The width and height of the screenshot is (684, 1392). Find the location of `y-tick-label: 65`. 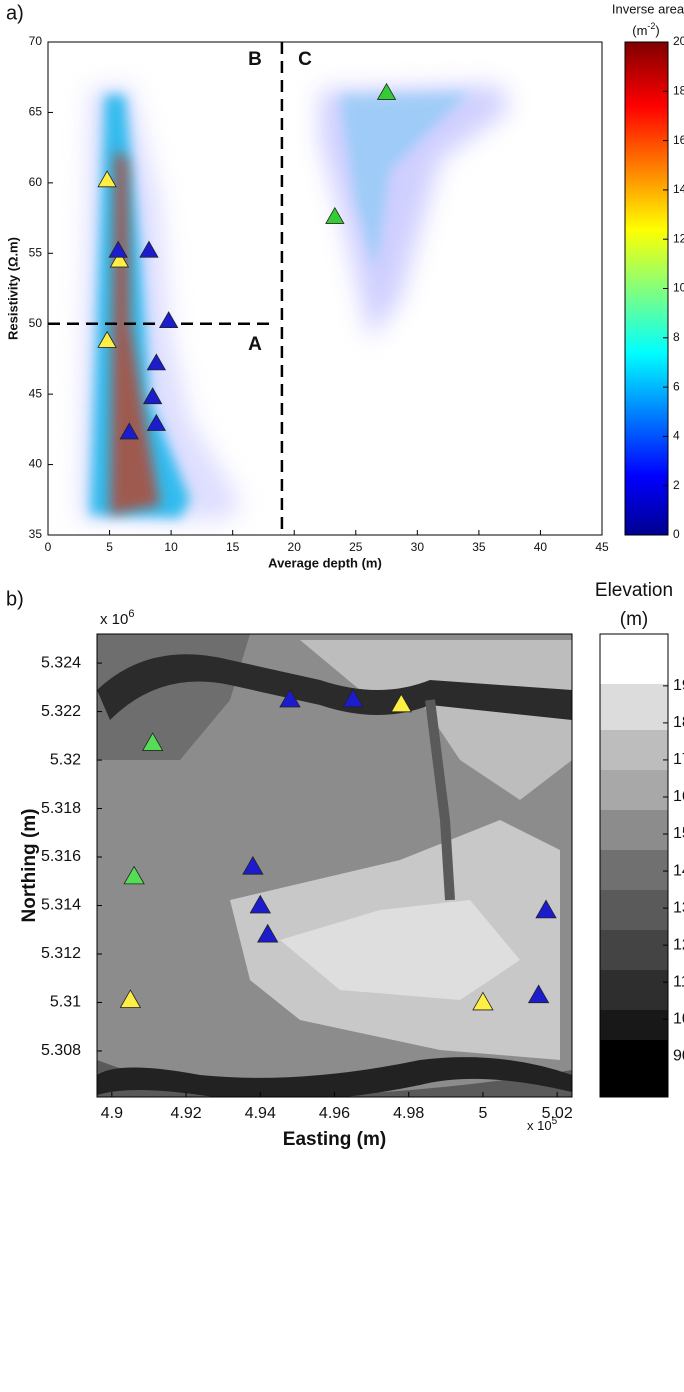

y-tick-label: 65 is located at coordinates (36, 112).